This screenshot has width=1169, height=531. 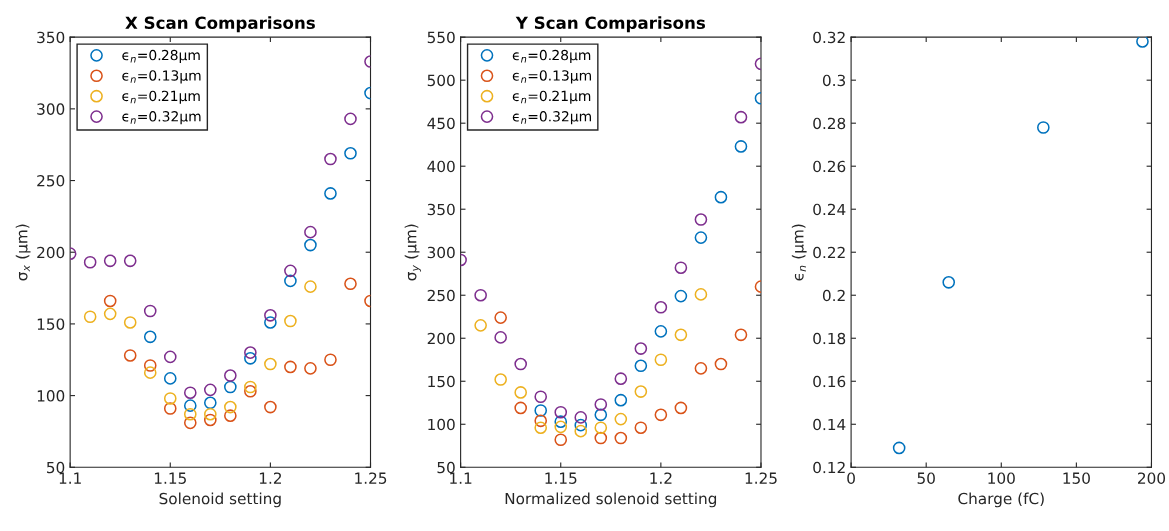 I want to click on x-tick-label: 100, so click(x=1001, y=478).